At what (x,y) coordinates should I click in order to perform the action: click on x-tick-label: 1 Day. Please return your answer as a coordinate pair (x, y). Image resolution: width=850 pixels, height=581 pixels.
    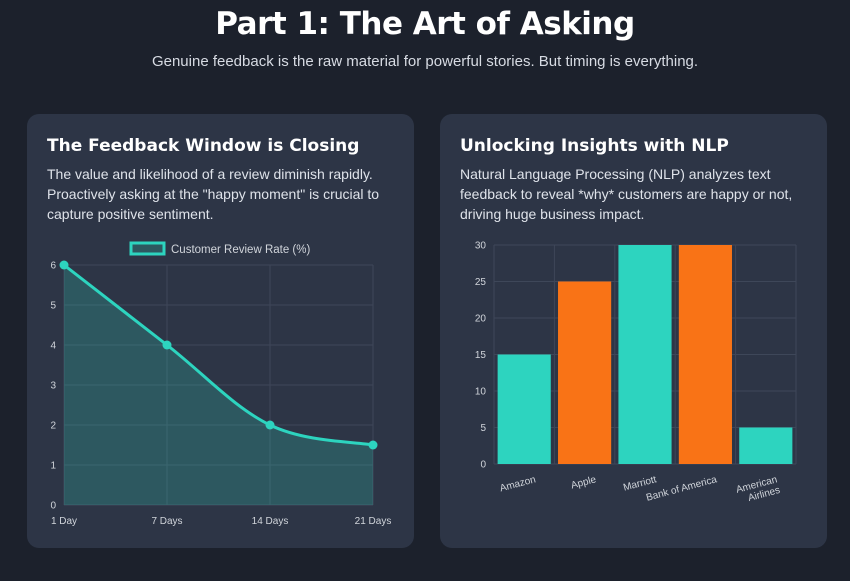
    Looking at the image, I should click on (64, 521).